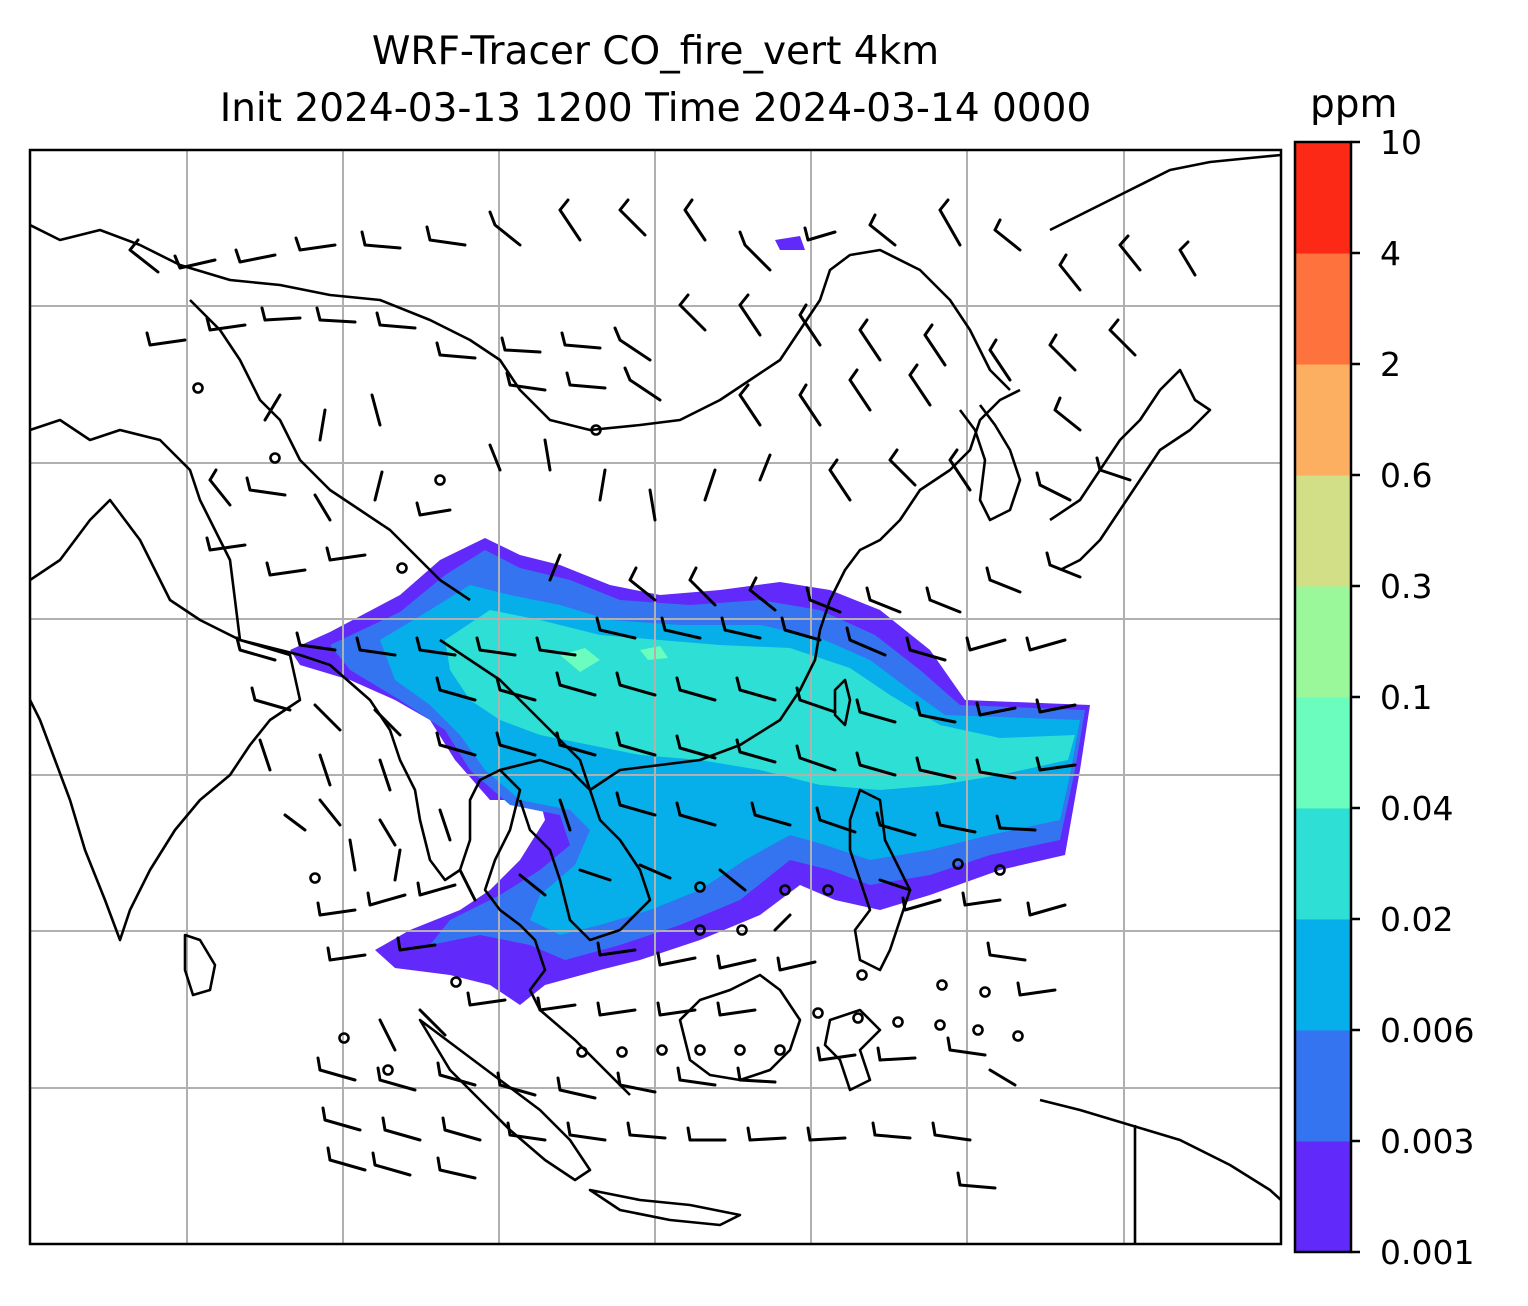 The image size is (1528, 1306). Describe the element at coordinates (435, 867) in the screenshot. I see `coastline-bay-of-bengal` at that location.